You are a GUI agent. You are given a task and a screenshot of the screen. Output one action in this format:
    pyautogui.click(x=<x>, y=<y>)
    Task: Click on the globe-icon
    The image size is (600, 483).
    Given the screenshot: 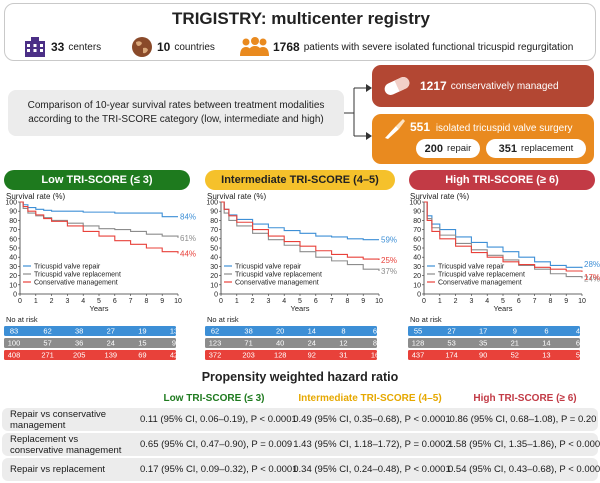 What is the action you would take?
    pyautogui.click(x=142, y=47)
    